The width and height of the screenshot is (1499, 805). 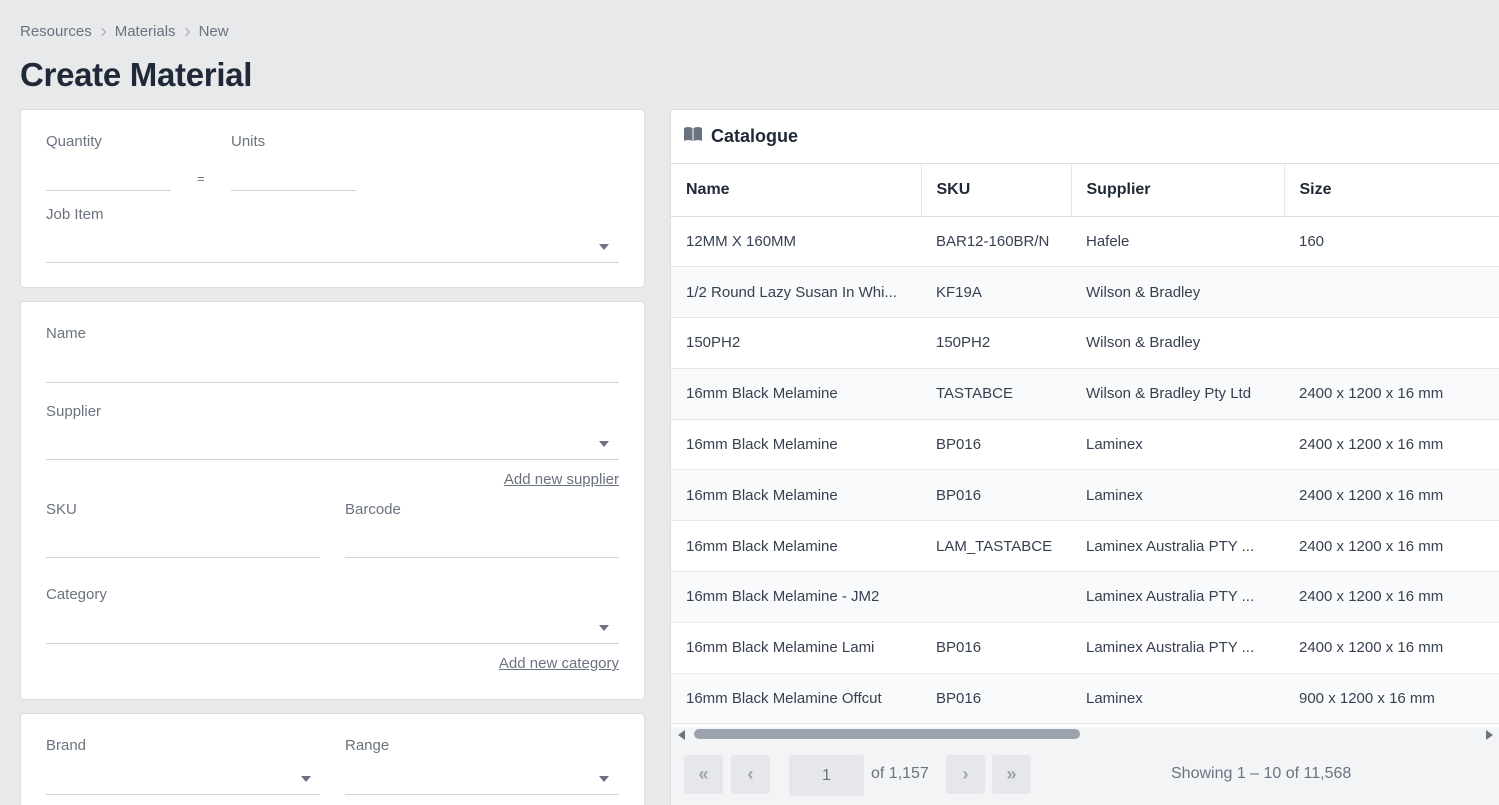 I want to click on cell-sku: LAM_TASTABCE, so click(x=996, y=546).